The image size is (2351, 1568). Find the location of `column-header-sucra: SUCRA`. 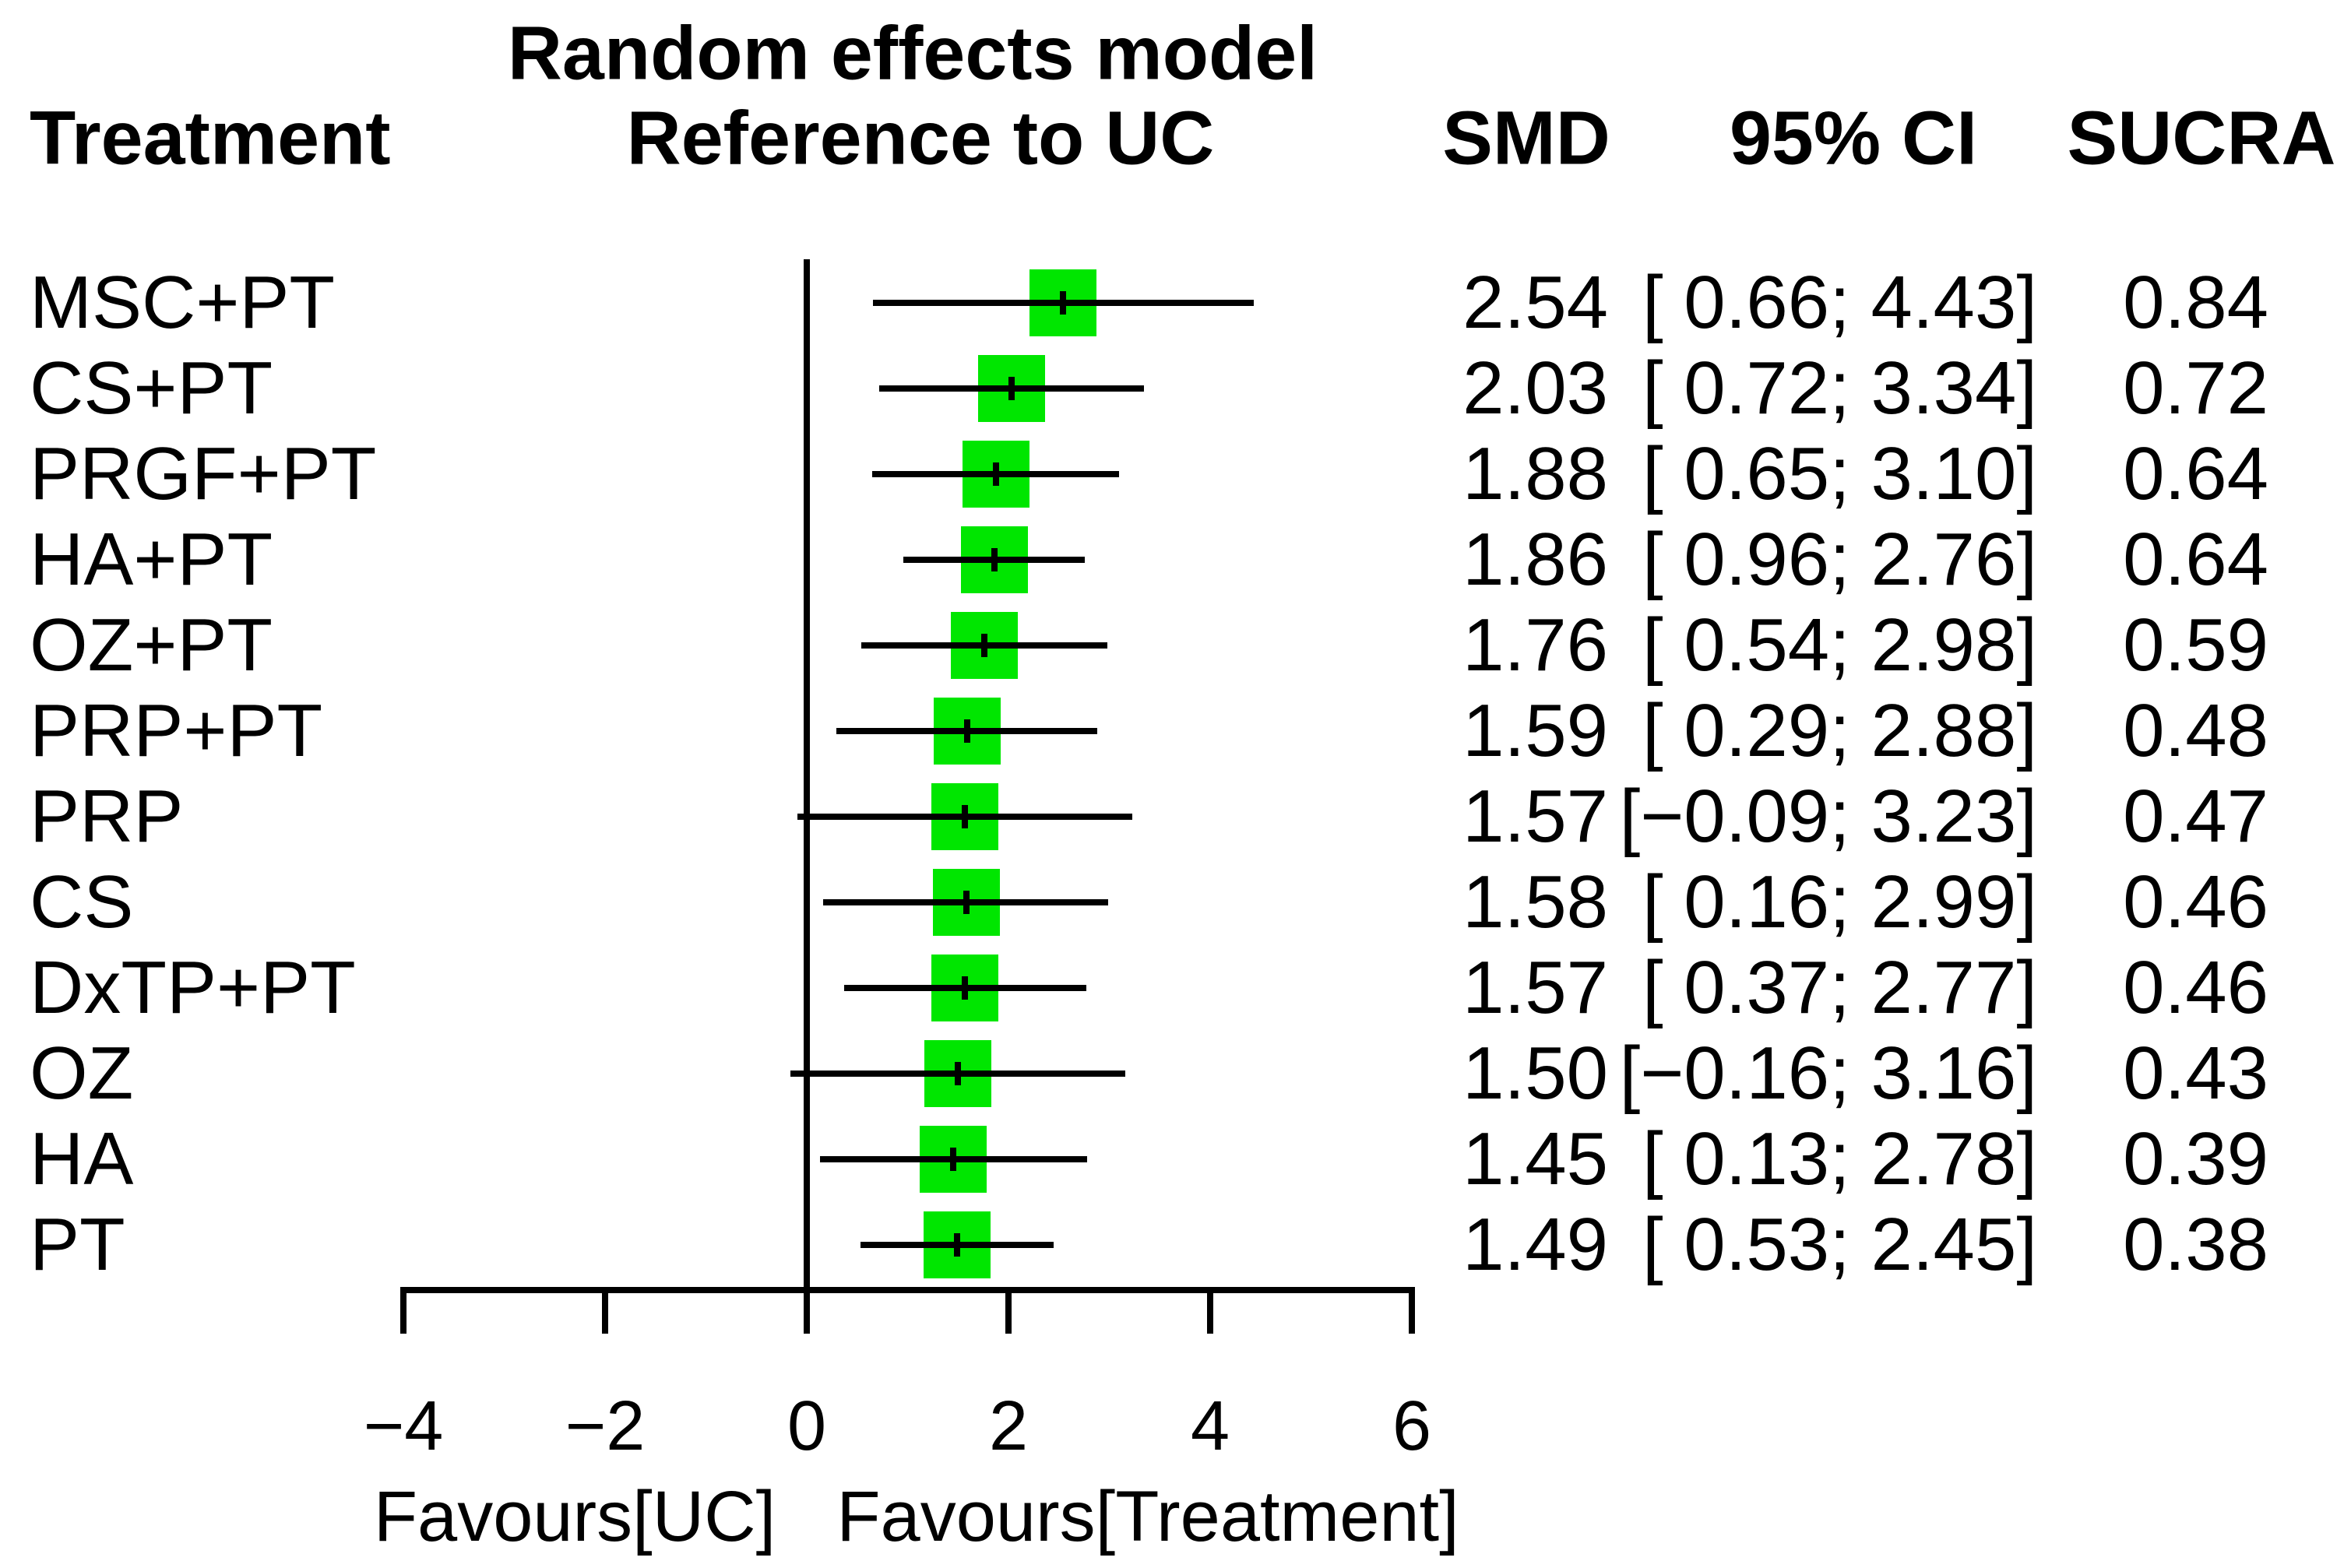

column-header-sucra: SUCRA is located at coordinates (2201, 138).